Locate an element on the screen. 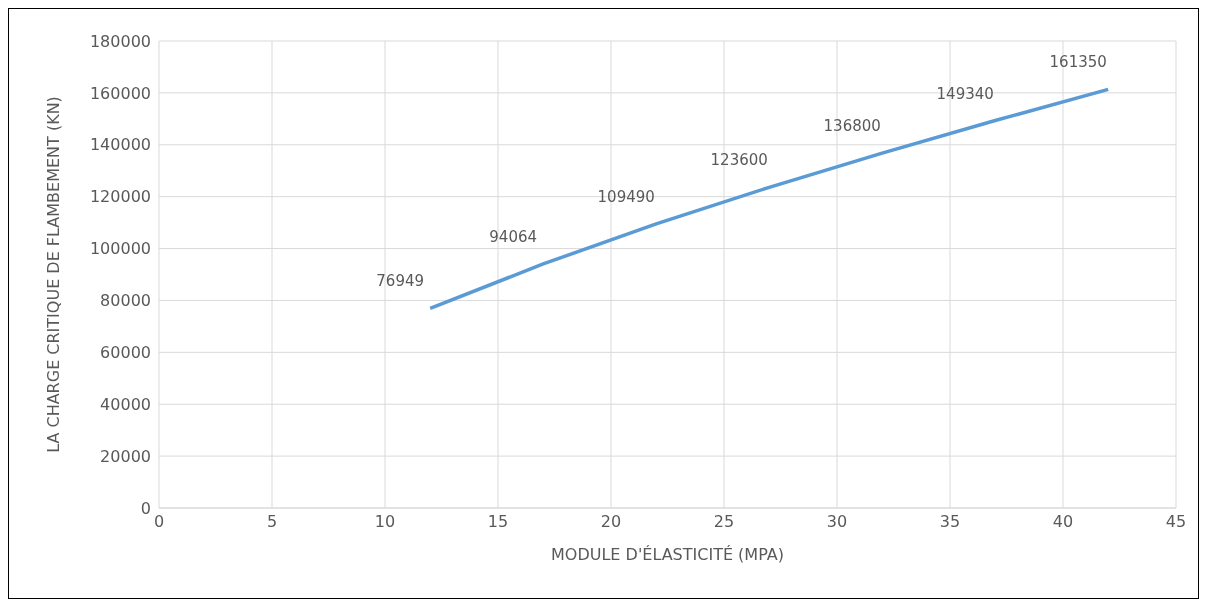 This screenshot has height=607, width=1207. y-tick-label: 60000 is located at coordinates (125, 353).